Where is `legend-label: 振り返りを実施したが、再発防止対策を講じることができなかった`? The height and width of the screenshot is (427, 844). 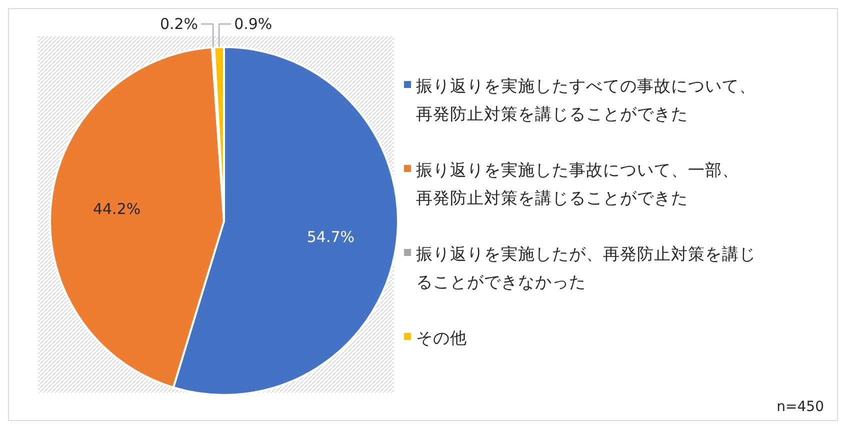
legend-label: 振り返りを実施したが、再発防止対策を講じることができなかった is located at coordinates (586, 268).